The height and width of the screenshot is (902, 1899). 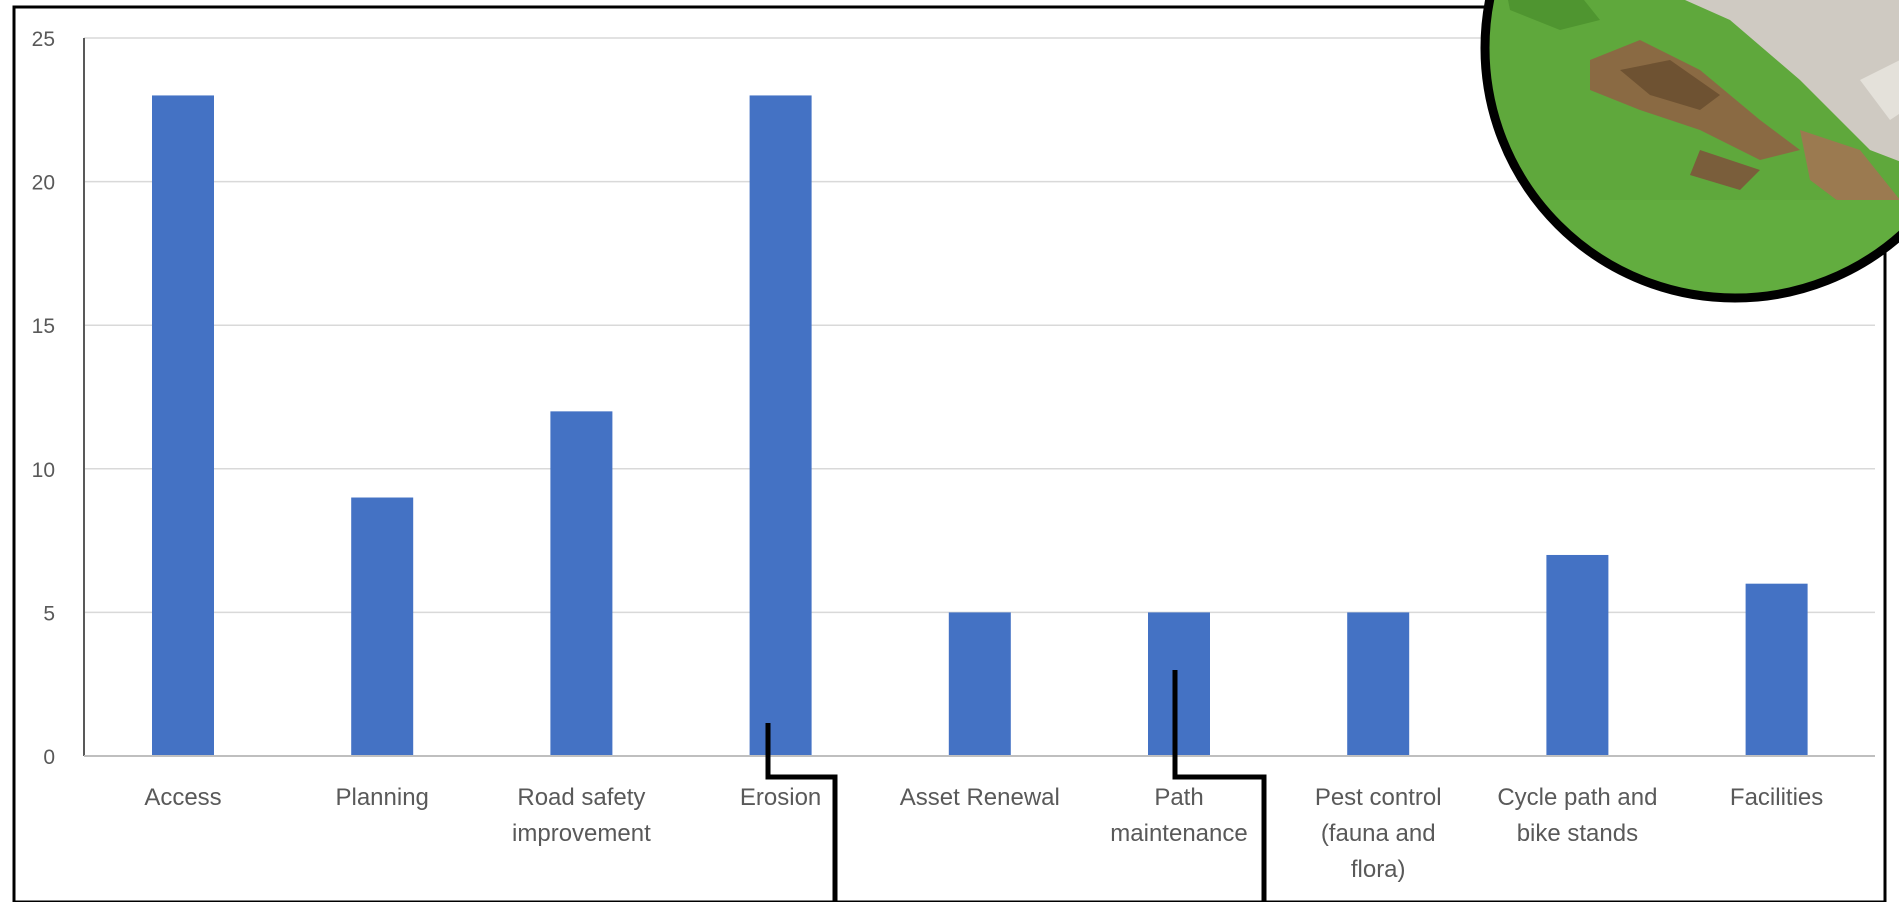 I want to click on y-tick-label: 10, so click(x=43, y=470).